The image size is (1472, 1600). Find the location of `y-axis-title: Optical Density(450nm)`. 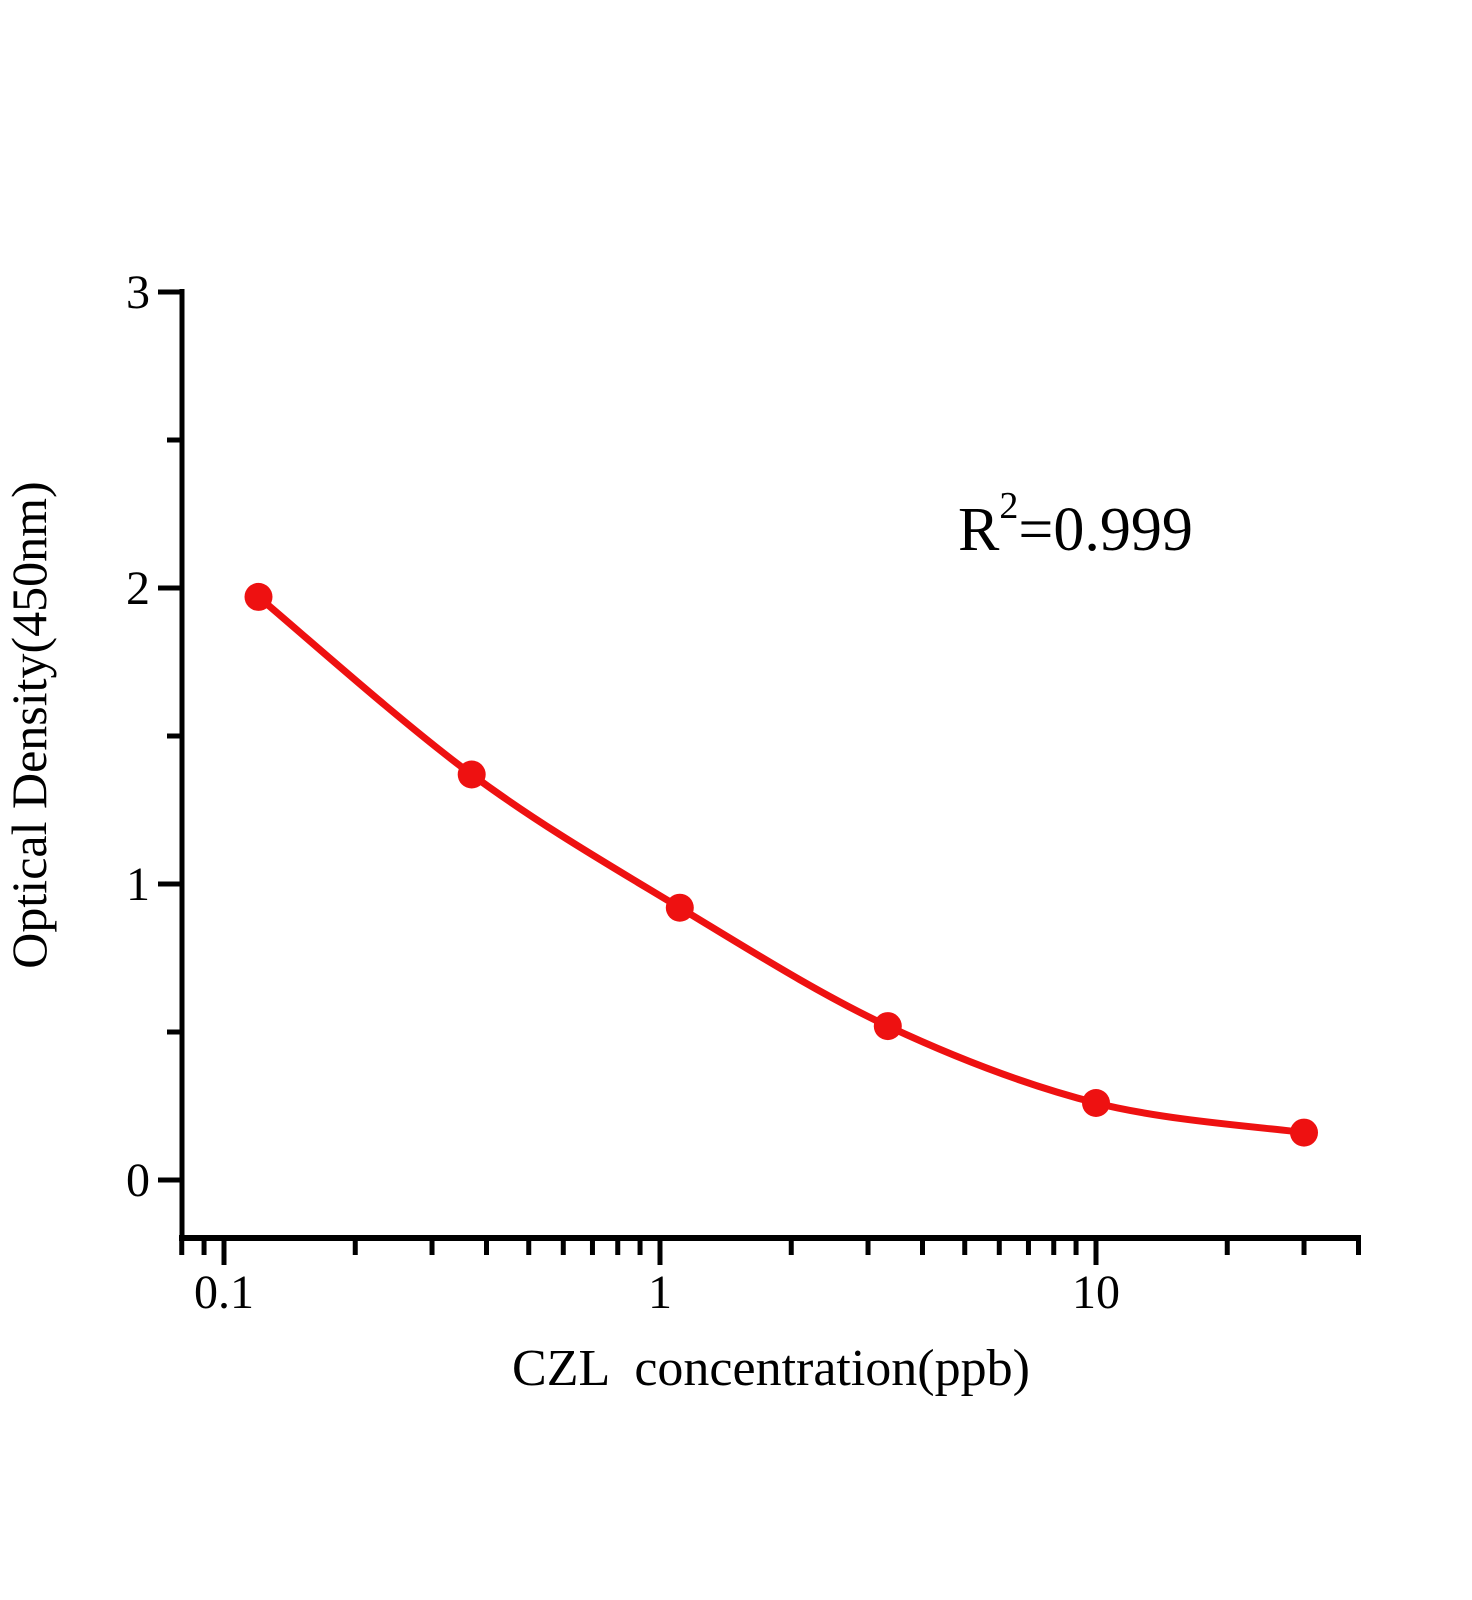

y-axis-title: Optical Density(450nm) is located at coordinates (29, 724).